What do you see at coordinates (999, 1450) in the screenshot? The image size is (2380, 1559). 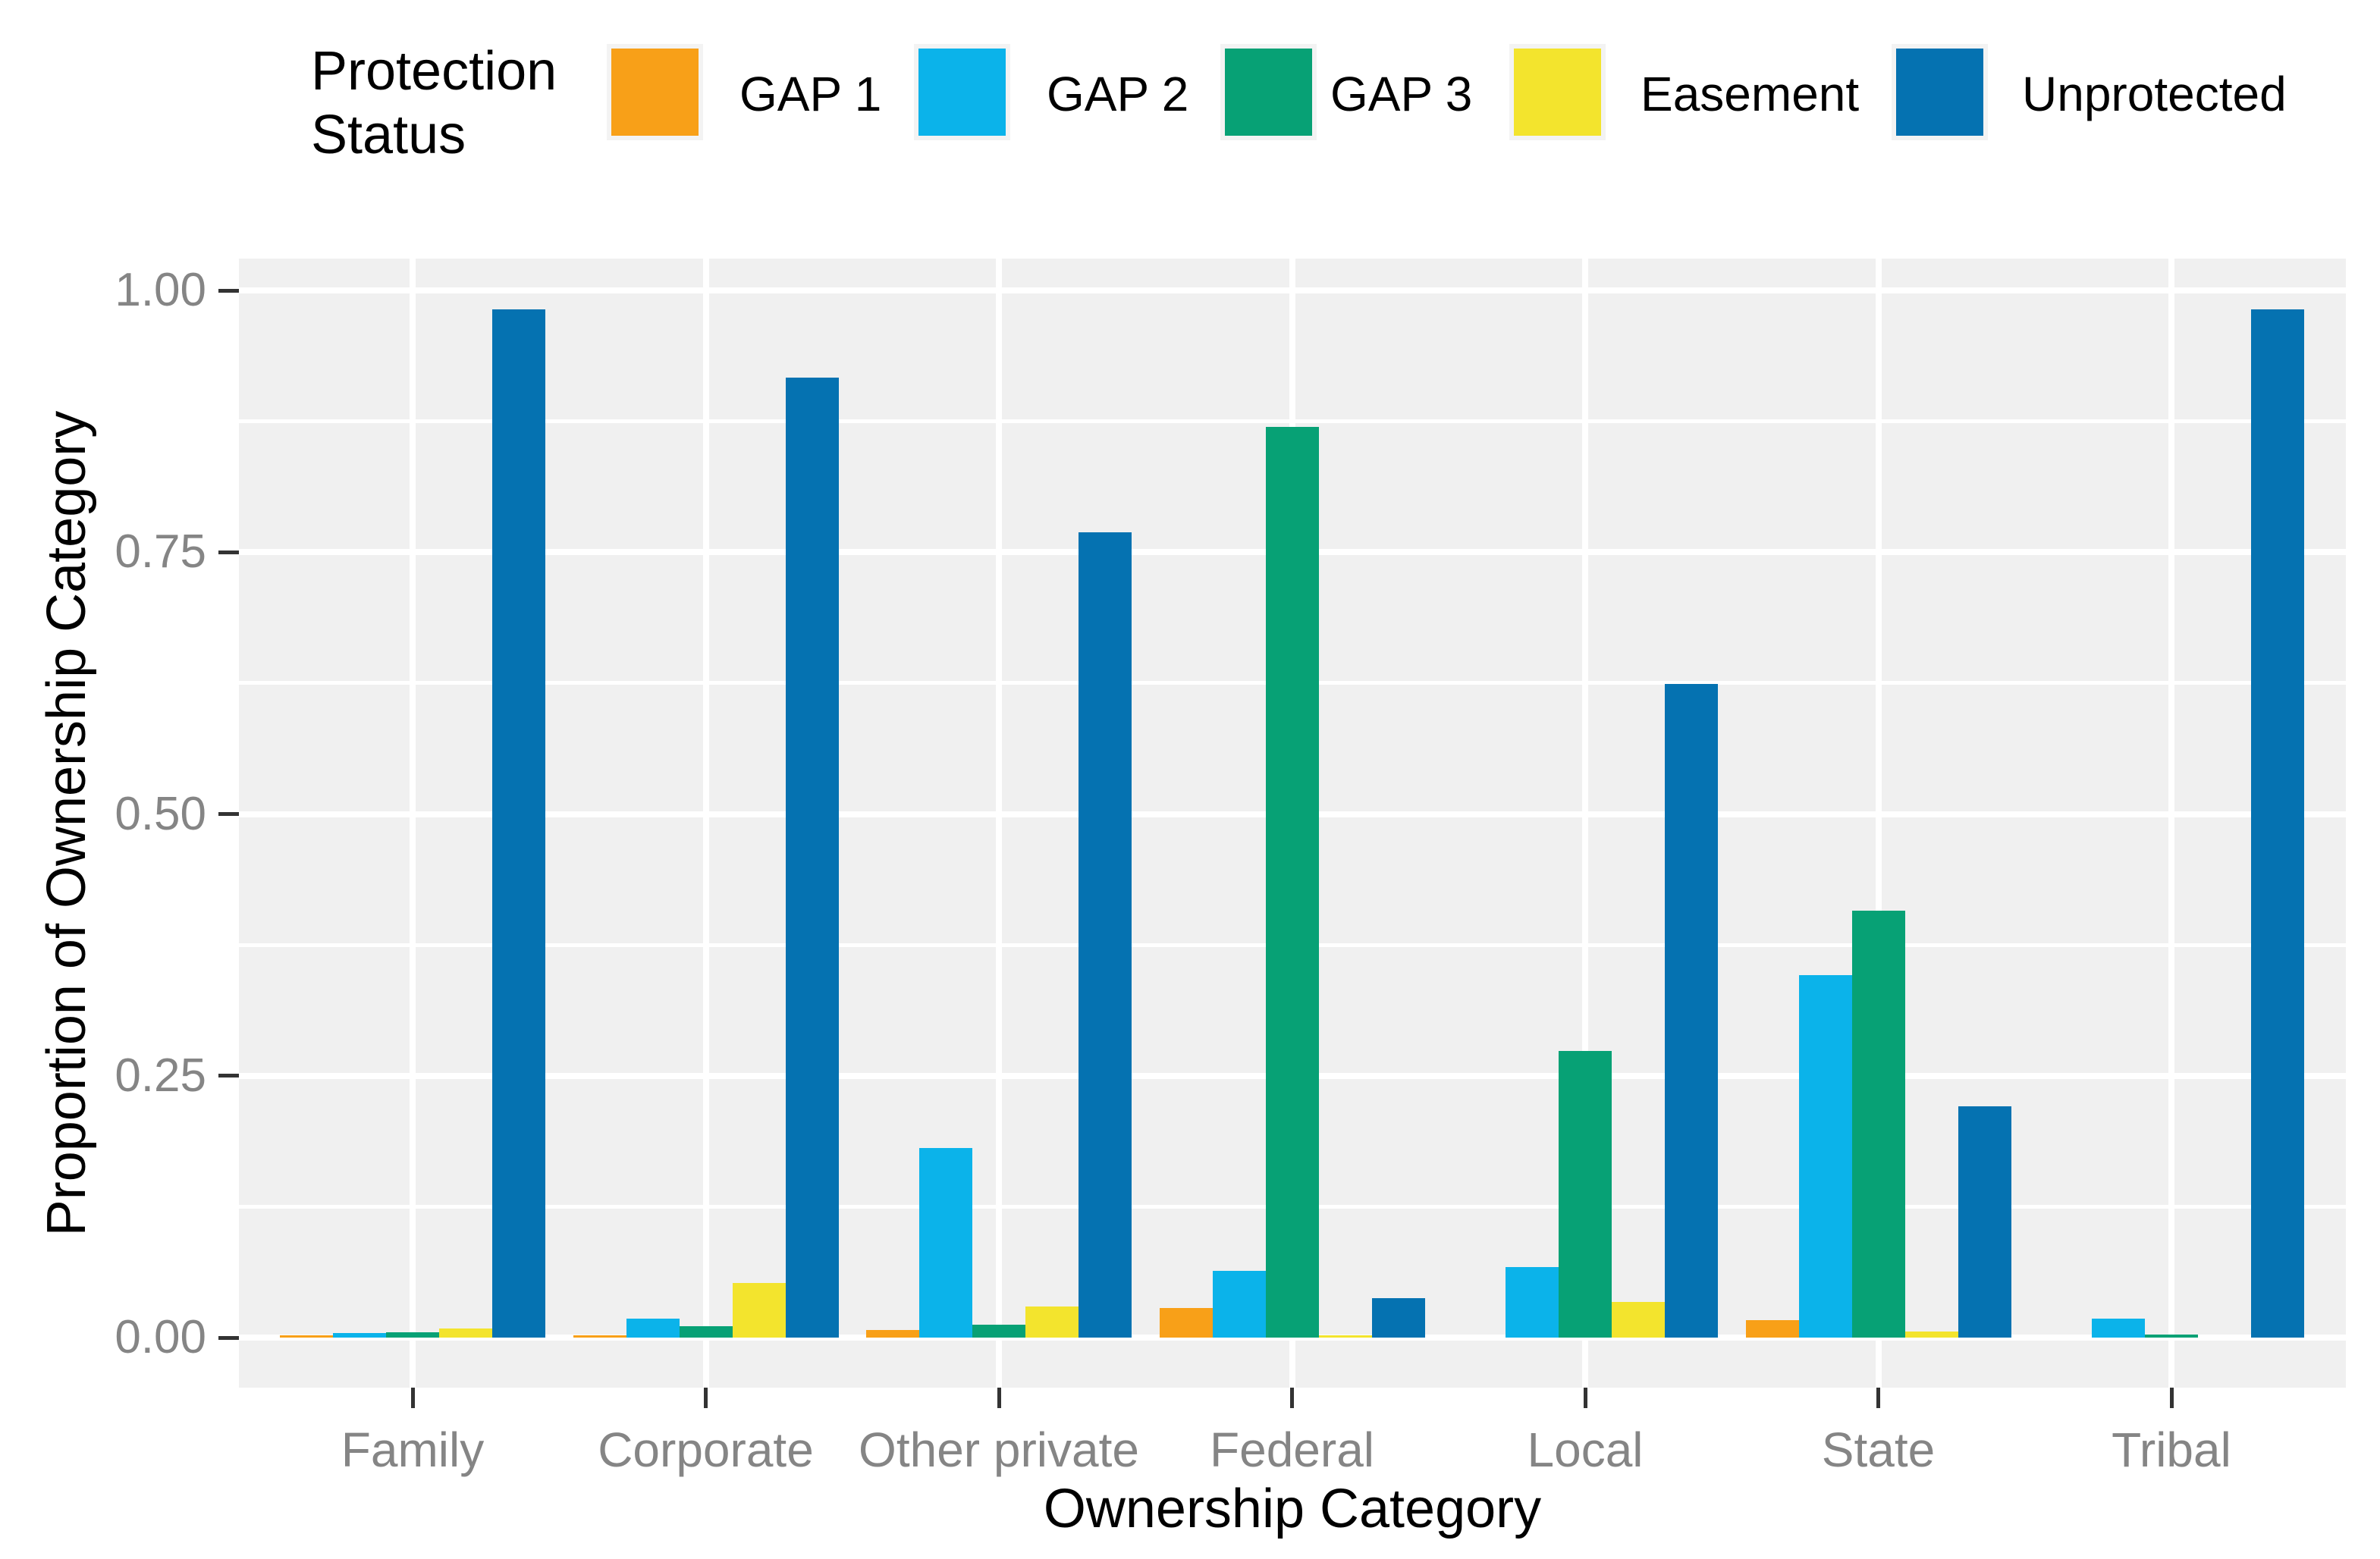 I see `x-tick-label-Other private: Other private` at bounding box center [999, 1450].